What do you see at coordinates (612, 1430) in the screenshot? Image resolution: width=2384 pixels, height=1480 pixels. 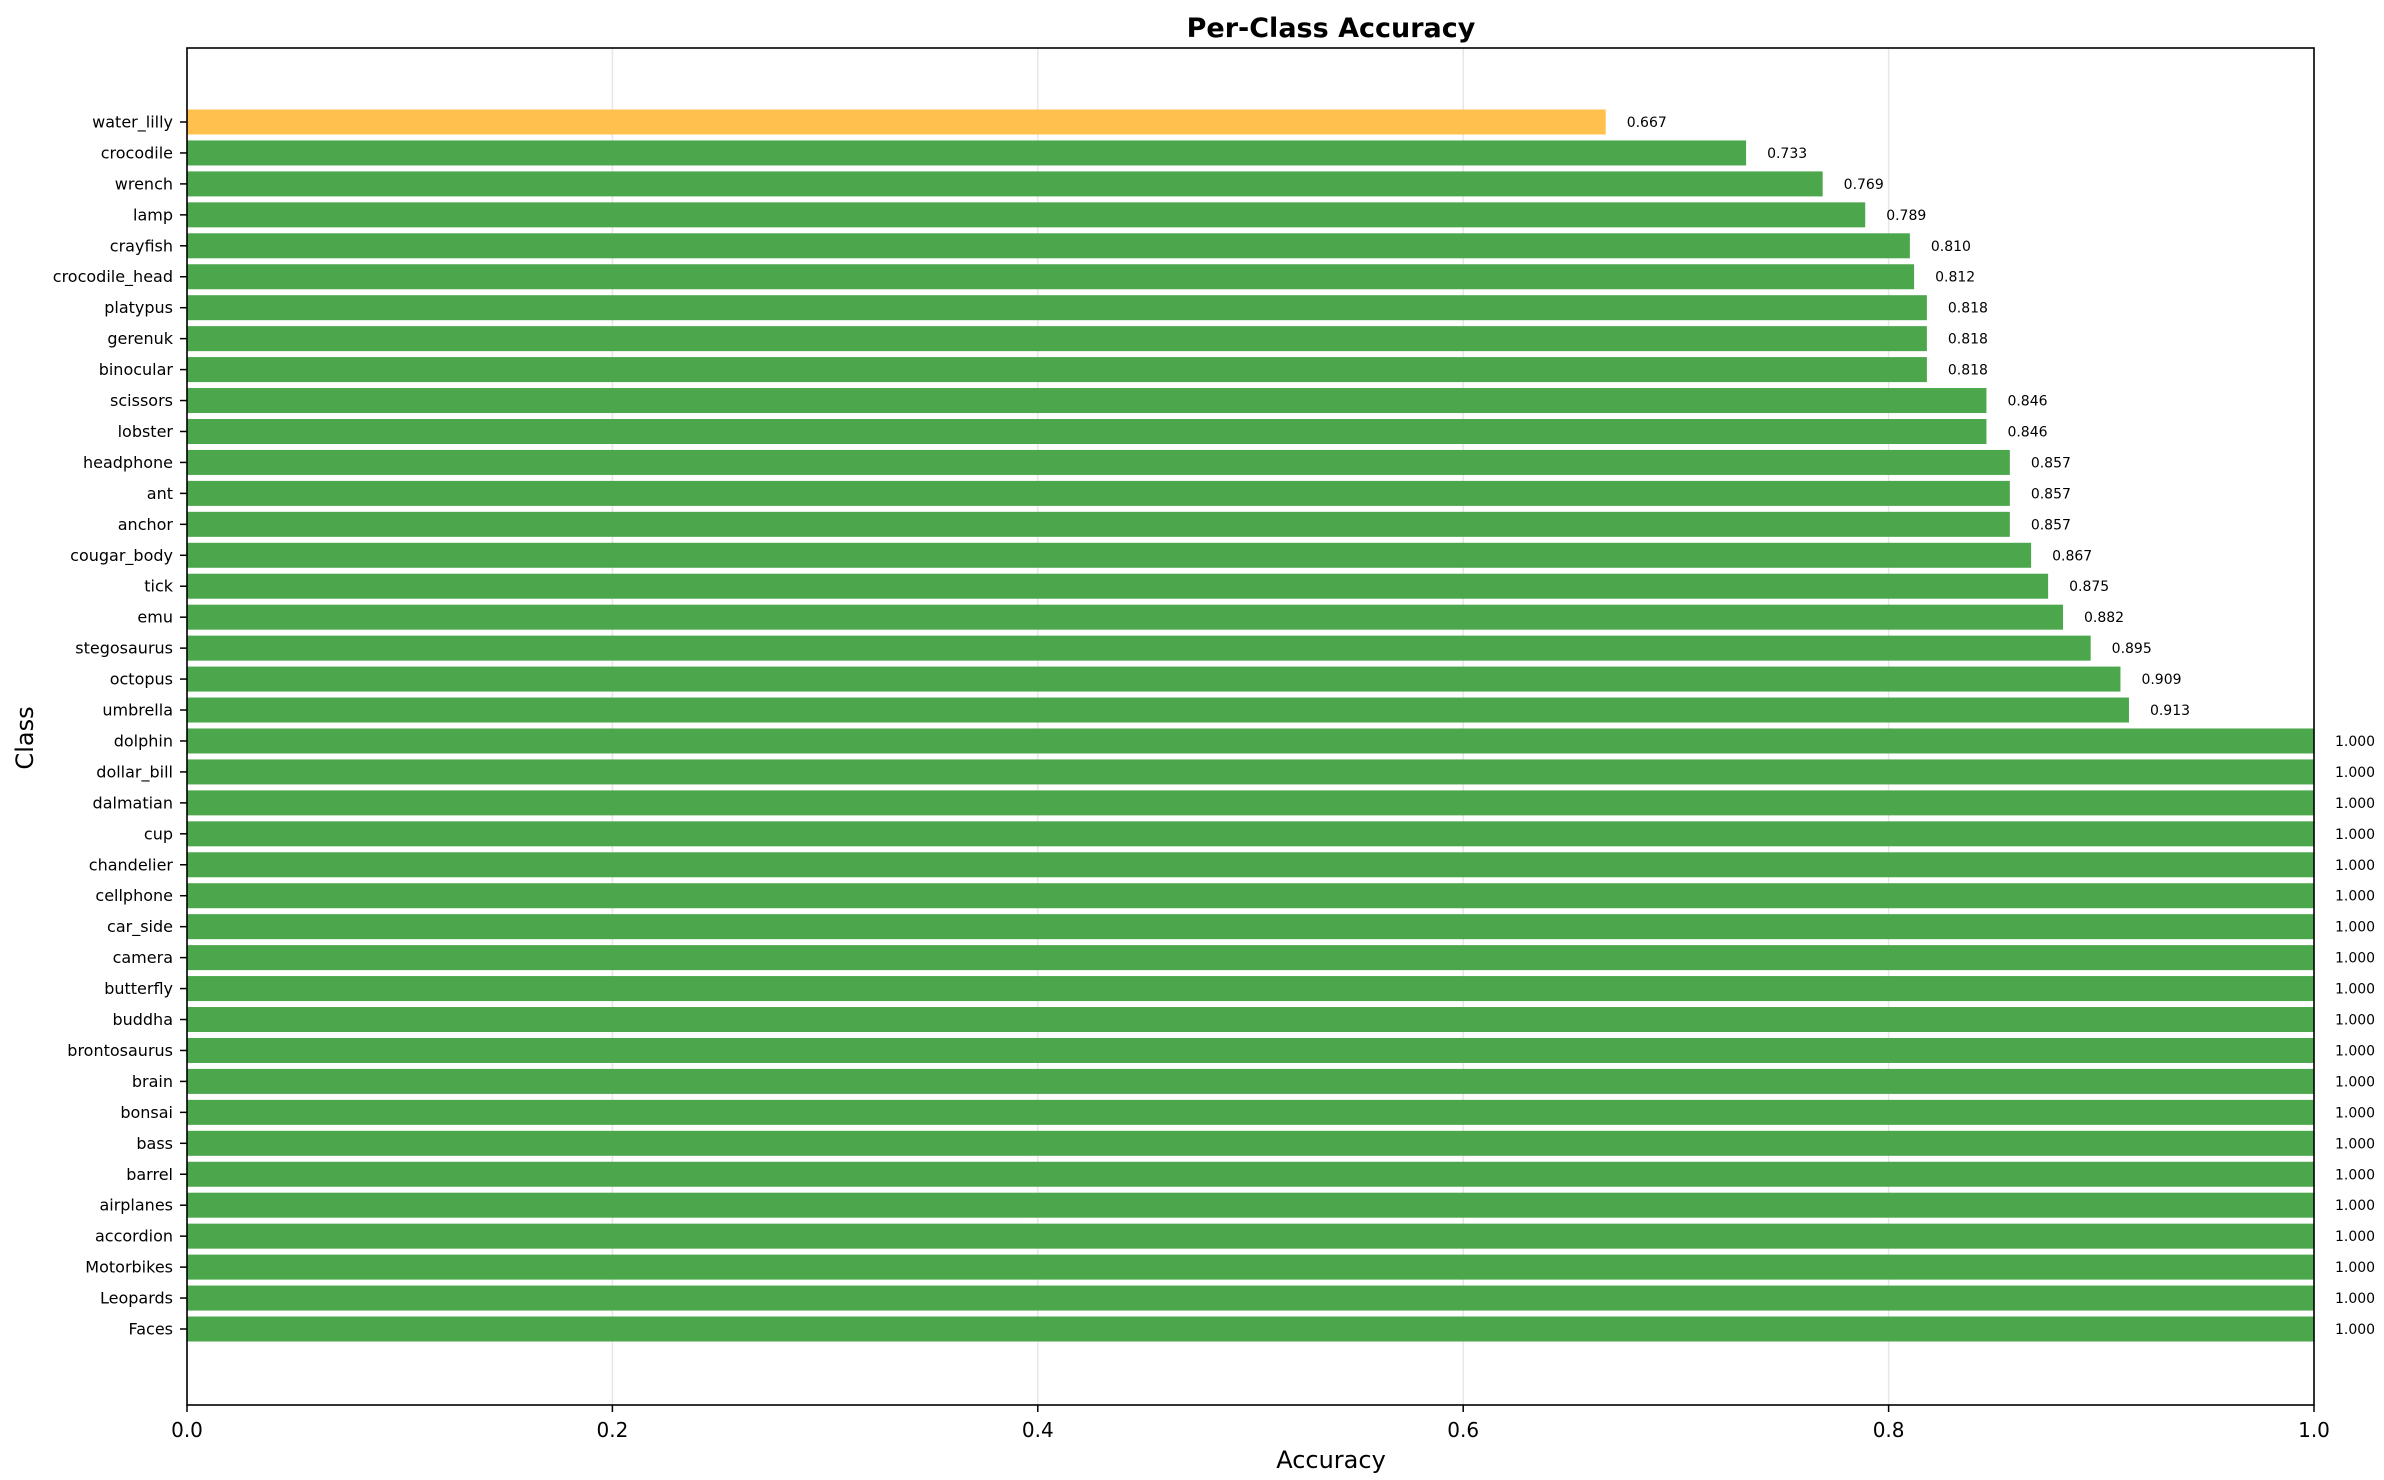 I see `x-tick-label: 0.2` at bounding box center [612, 1430].